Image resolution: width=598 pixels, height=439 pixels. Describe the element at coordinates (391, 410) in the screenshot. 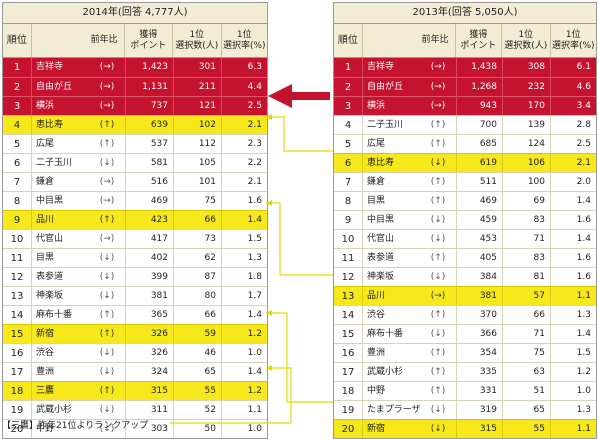

I see `area-name-cell: たまプラーザ` at that location.